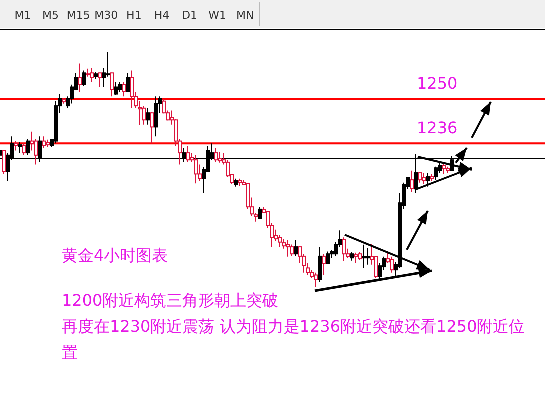 The height and width of the screenshot is (410, 545). Describe the element at coordinates (272, 15) in the screenshot. I see `toolbar: M1 M5 M15 M30 H1 H4 D1 W1 MN` at that location.